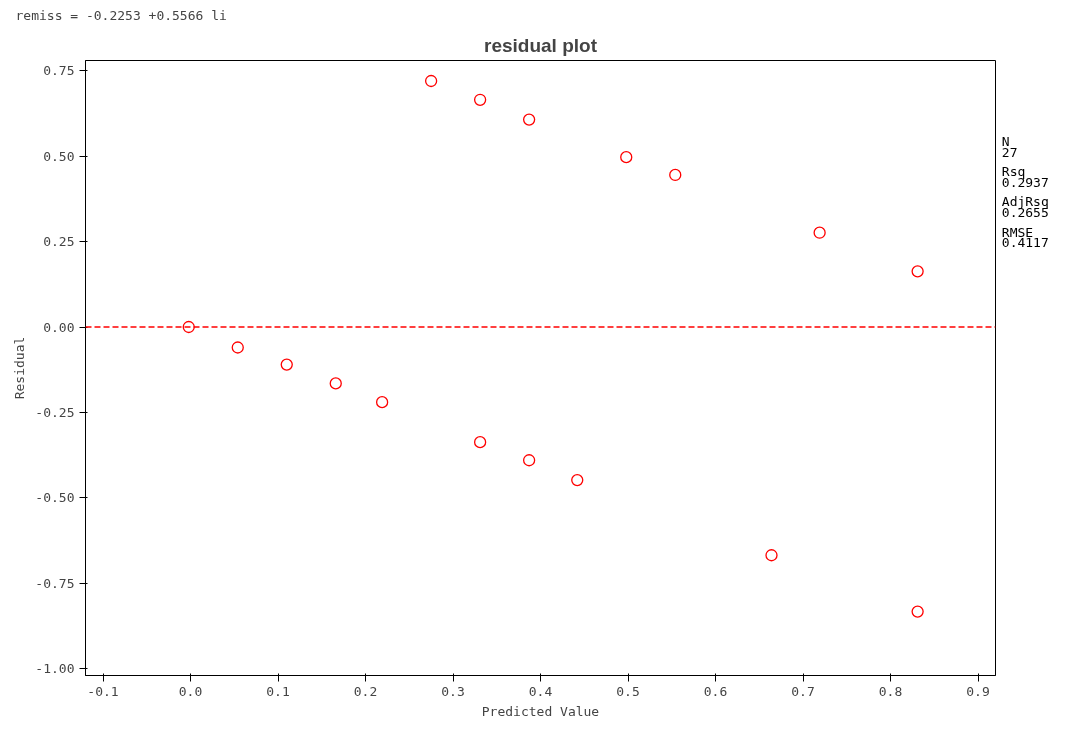 The image size is (1069, 740). I want to click on x-tick-label: 0.3, so click(453, 691).